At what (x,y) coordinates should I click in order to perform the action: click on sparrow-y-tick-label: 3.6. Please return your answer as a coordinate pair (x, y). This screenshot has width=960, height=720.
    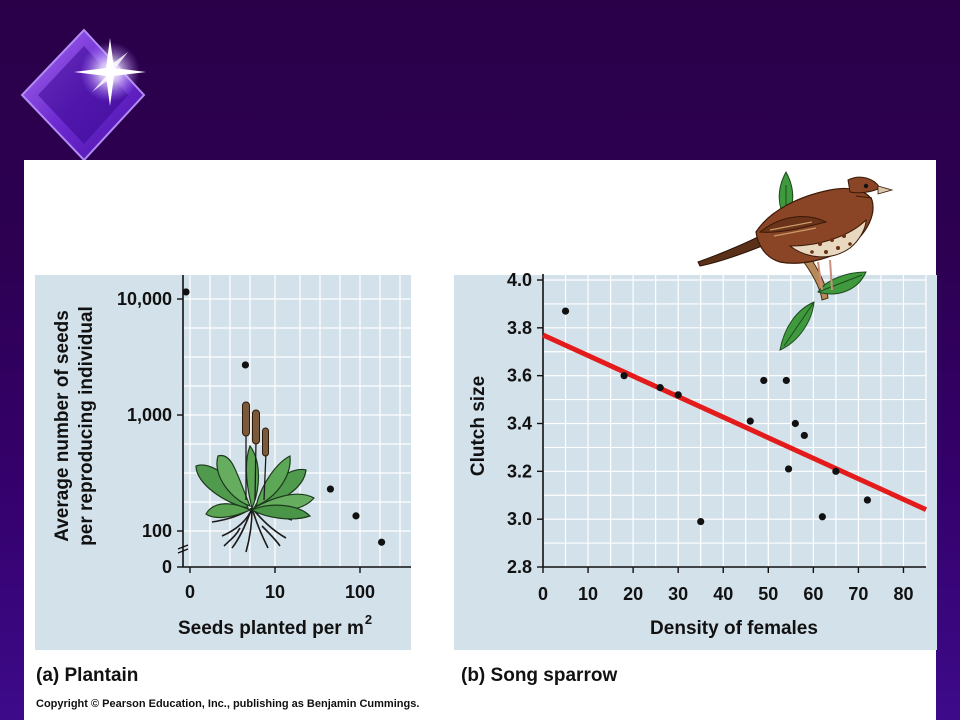
    Looking at the image, I should click on (519, 376).